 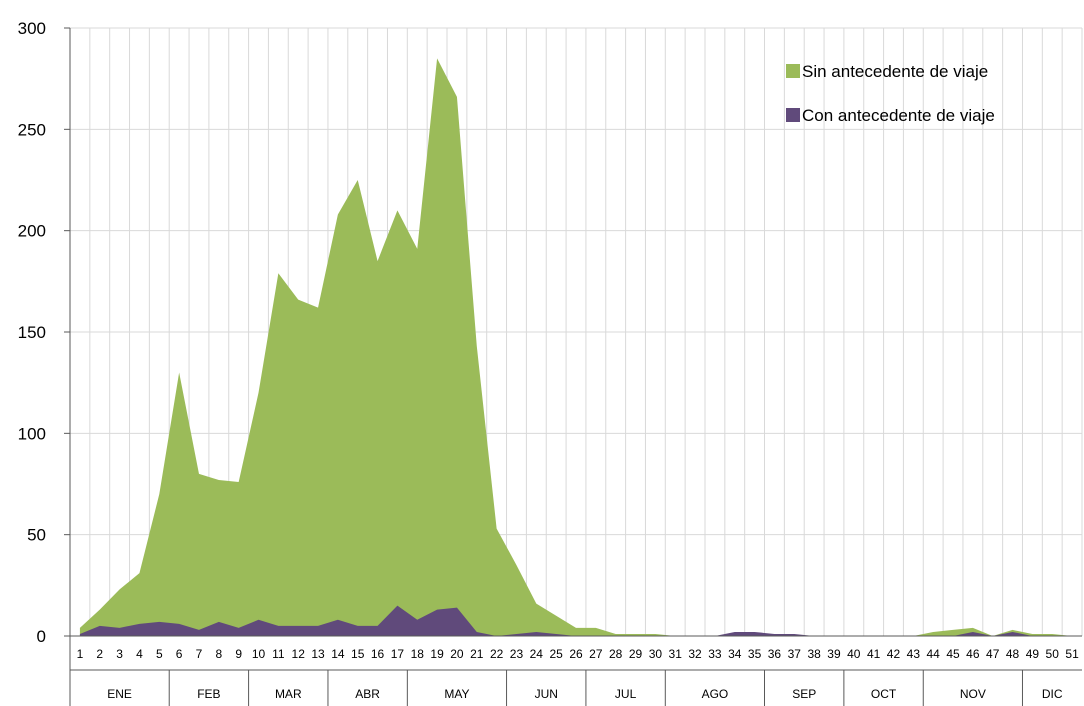 What do you see at coordinates (139, 654) in the screenshot?
I see `x-tick-label: 4` at bounding box center [139, 654].